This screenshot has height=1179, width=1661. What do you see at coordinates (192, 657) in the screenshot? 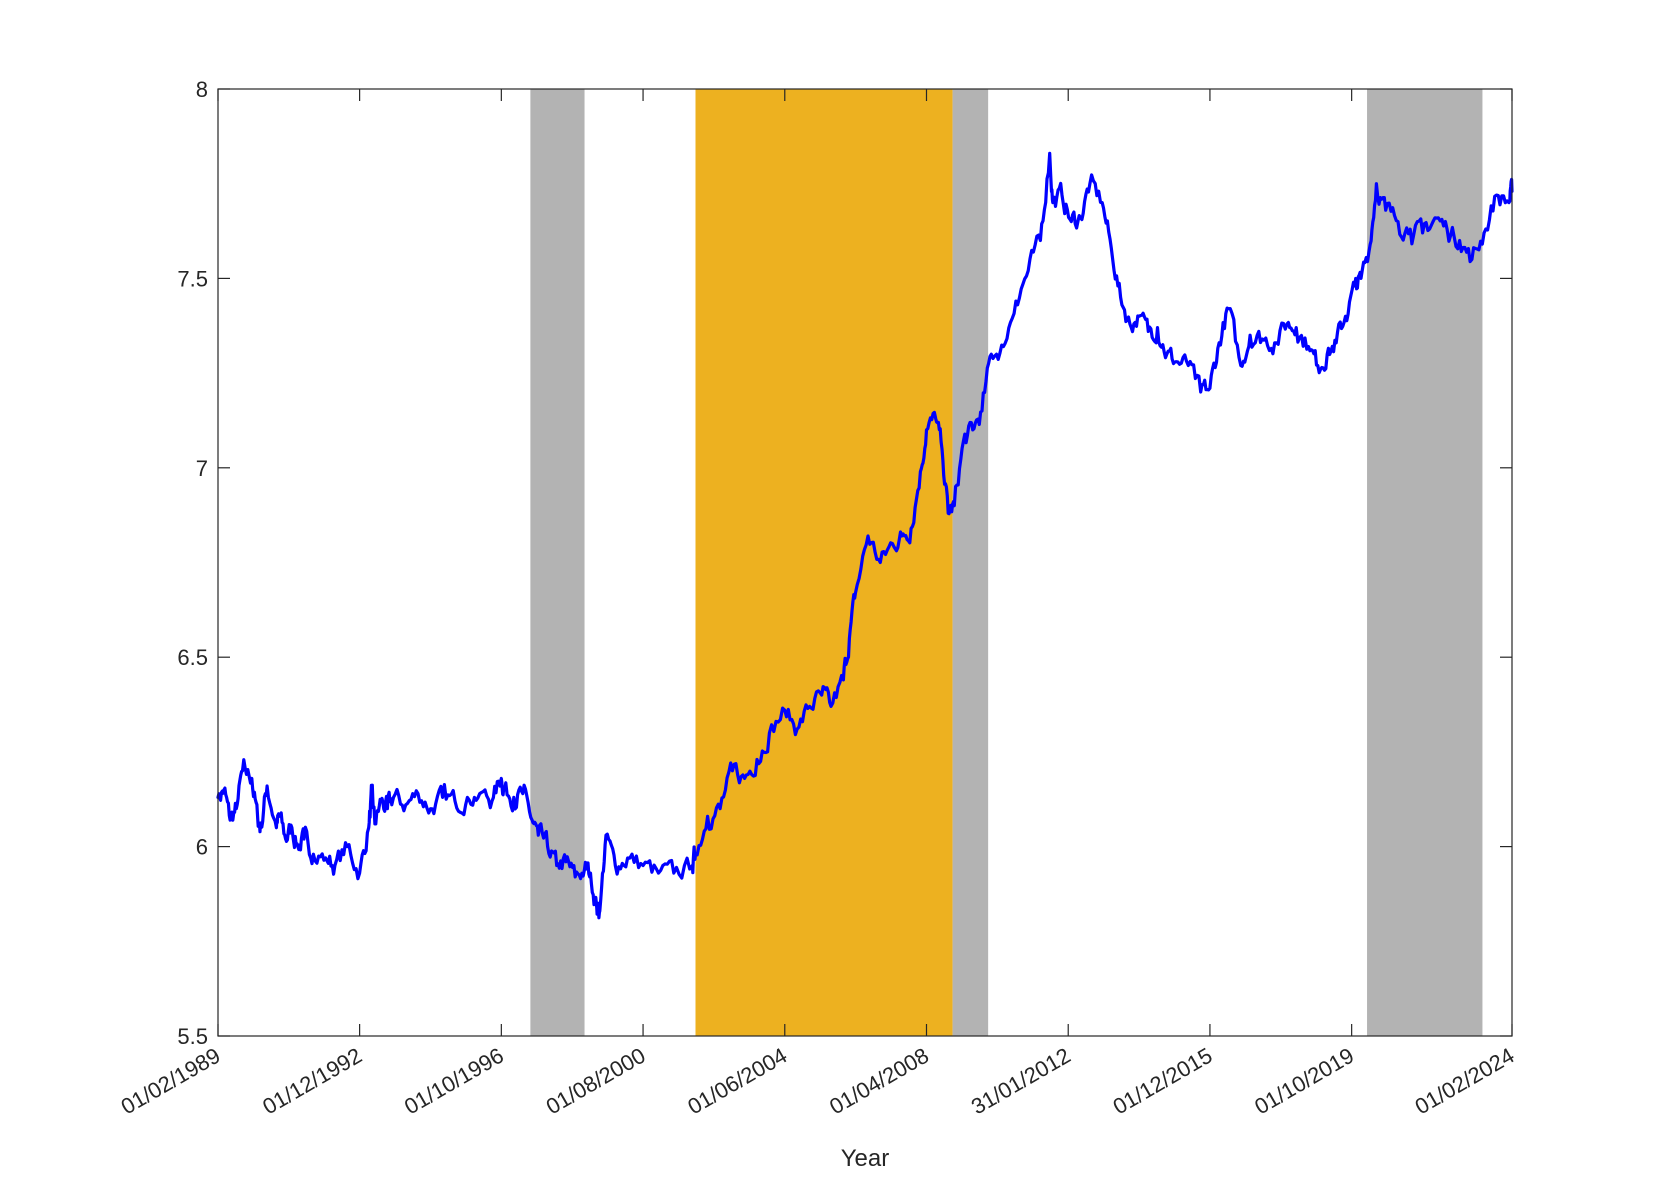
I see `y-tick-label-3: 6.5` at bounding box center [192, 657].